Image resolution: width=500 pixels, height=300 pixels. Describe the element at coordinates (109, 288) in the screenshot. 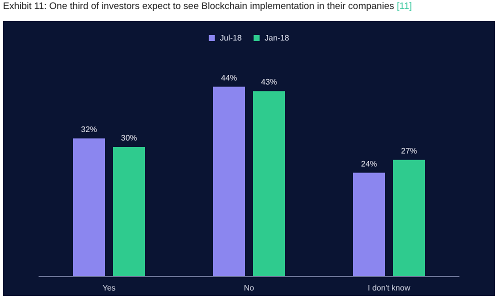

I see `x-tick-label: Yes` at that location.